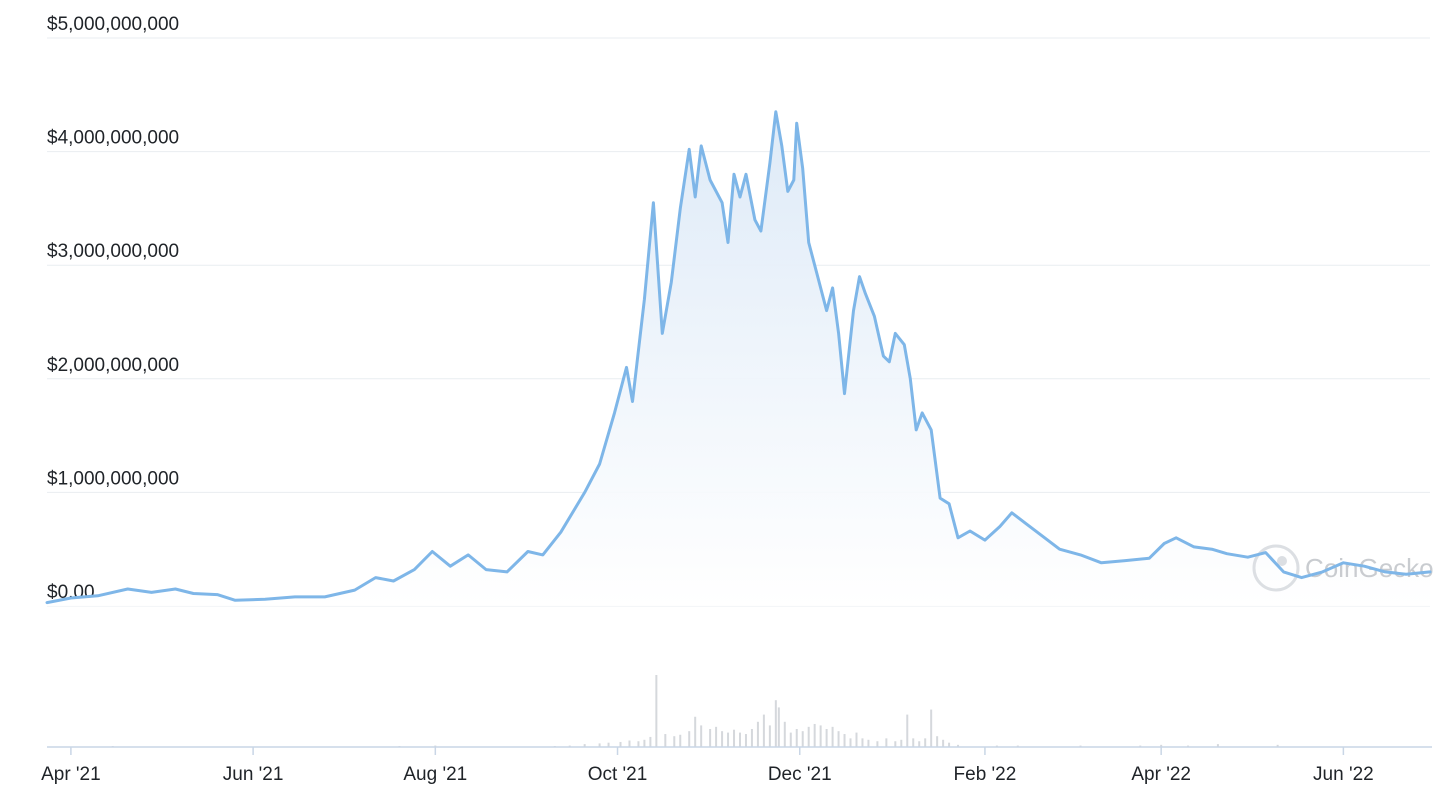  Describe the element at coordinates (985, 774) in the screenshot. I see `x-tick-label: Feb '22` at that location.